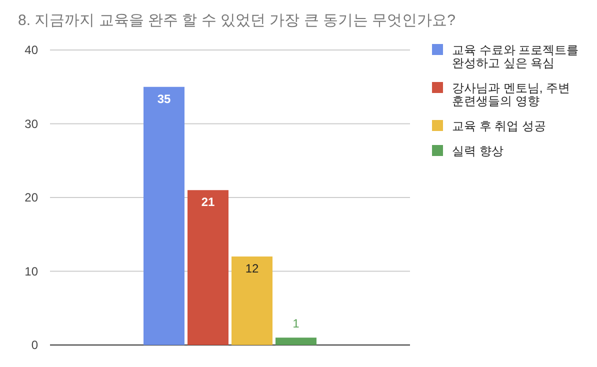 This screenshot has height=367, width=597. What do you see at coordinates (31, 271) in the screenshot?
I see `y-tick-label: 10` at bounding box center [31, 271].